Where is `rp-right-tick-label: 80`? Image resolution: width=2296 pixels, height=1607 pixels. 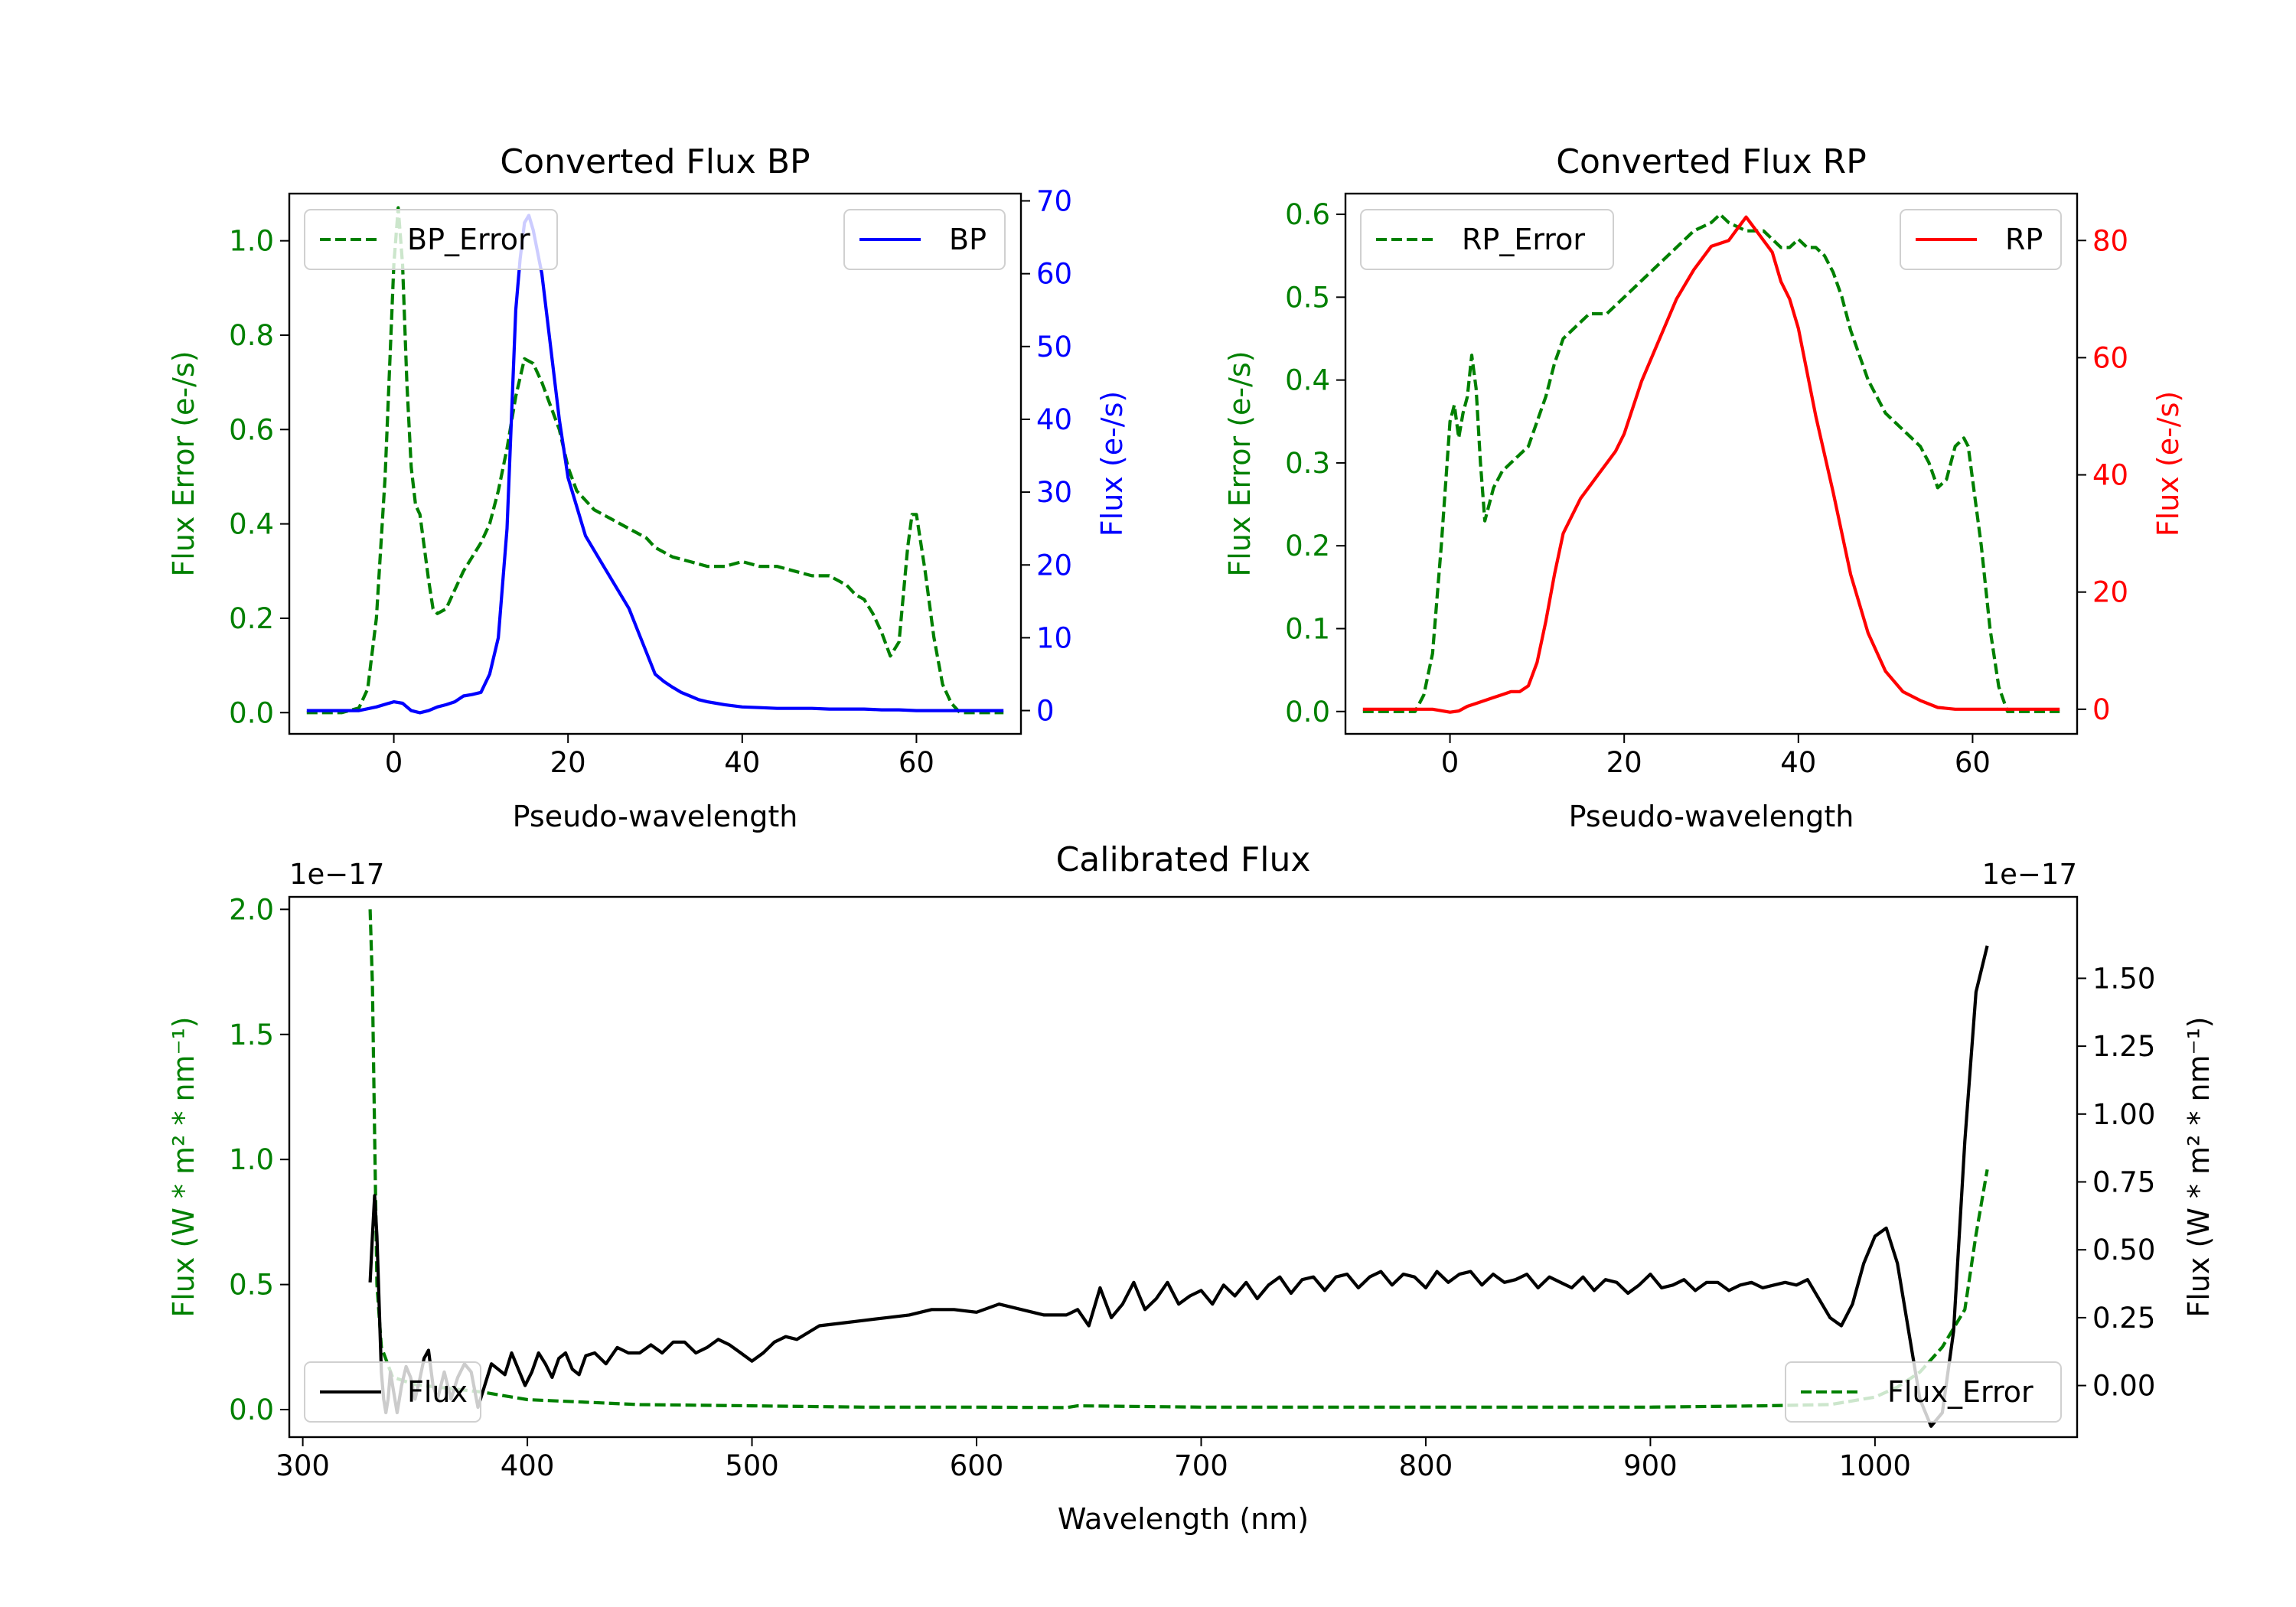
rp-right-tick-label: 80 is located at coordinates (2110, 240).